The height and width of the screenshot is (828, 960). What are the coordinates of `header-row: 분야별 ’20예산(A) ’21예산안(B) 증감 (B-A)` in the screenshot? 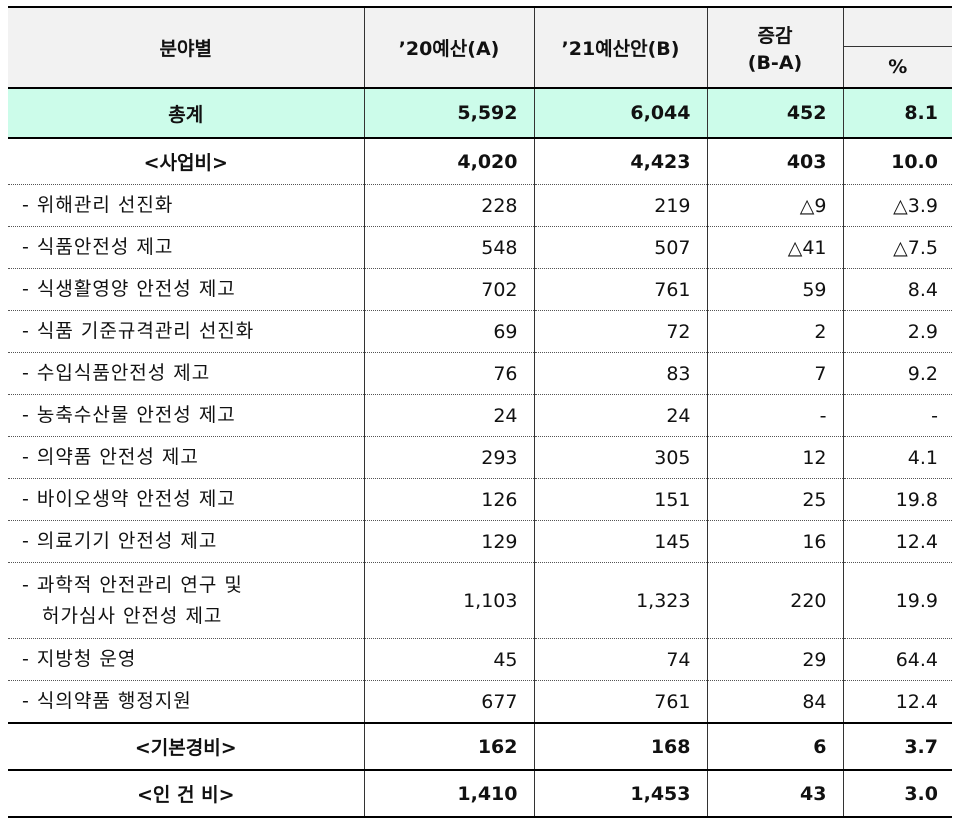 It's located at (480, 47).